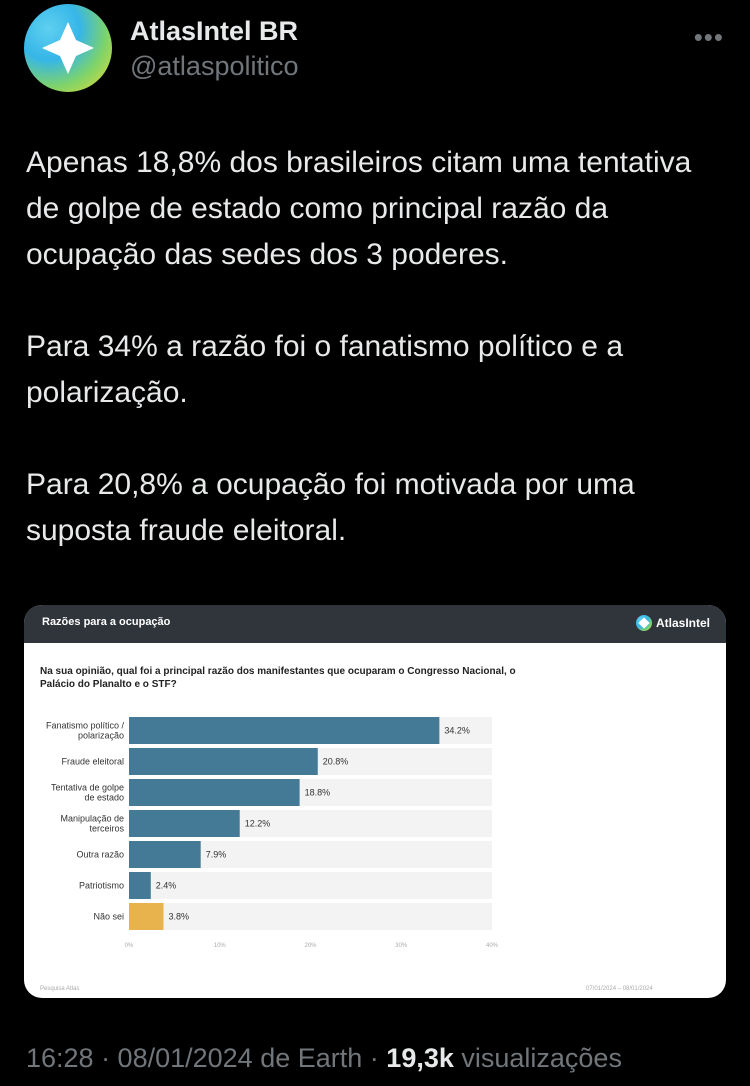 The width and height of the screenshot is (750, 1086). Describe the element at coordinates (375, 624) in the screenshot. I see `card-header: Razões para a ocupação AtlasIntel` at that location.